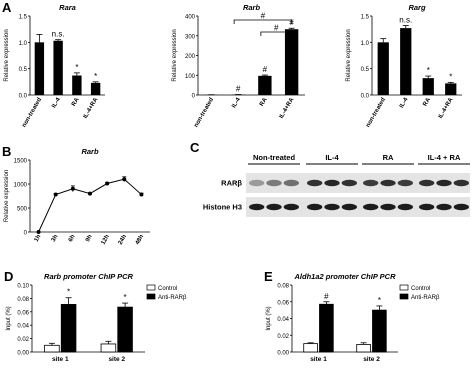 The width and height of the screenshot is (474, 368). I want to click on bracket, so click(263, 21).